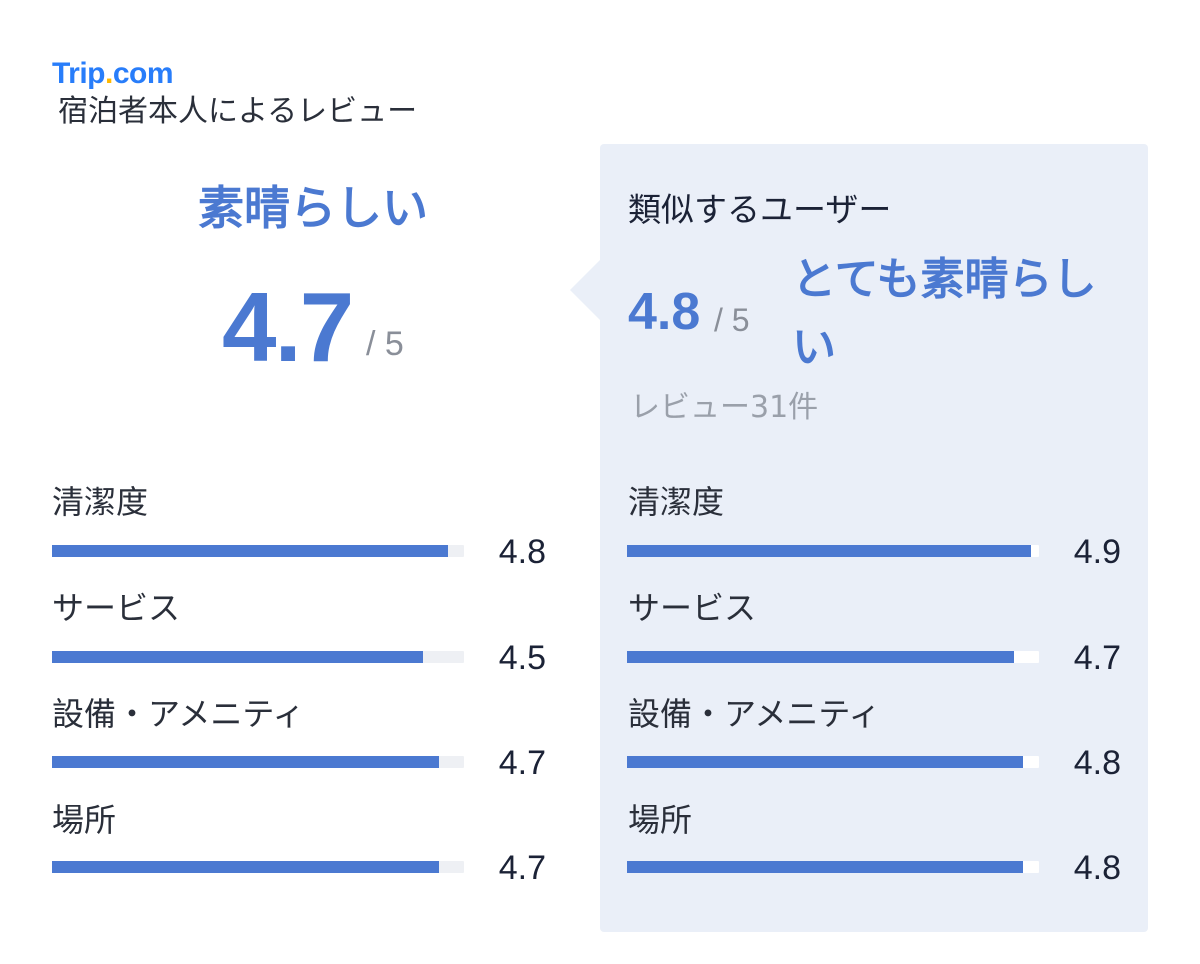 The image size is (1200, 964). I want to click on similar-category-name: 清潔度, so click(676, 502).